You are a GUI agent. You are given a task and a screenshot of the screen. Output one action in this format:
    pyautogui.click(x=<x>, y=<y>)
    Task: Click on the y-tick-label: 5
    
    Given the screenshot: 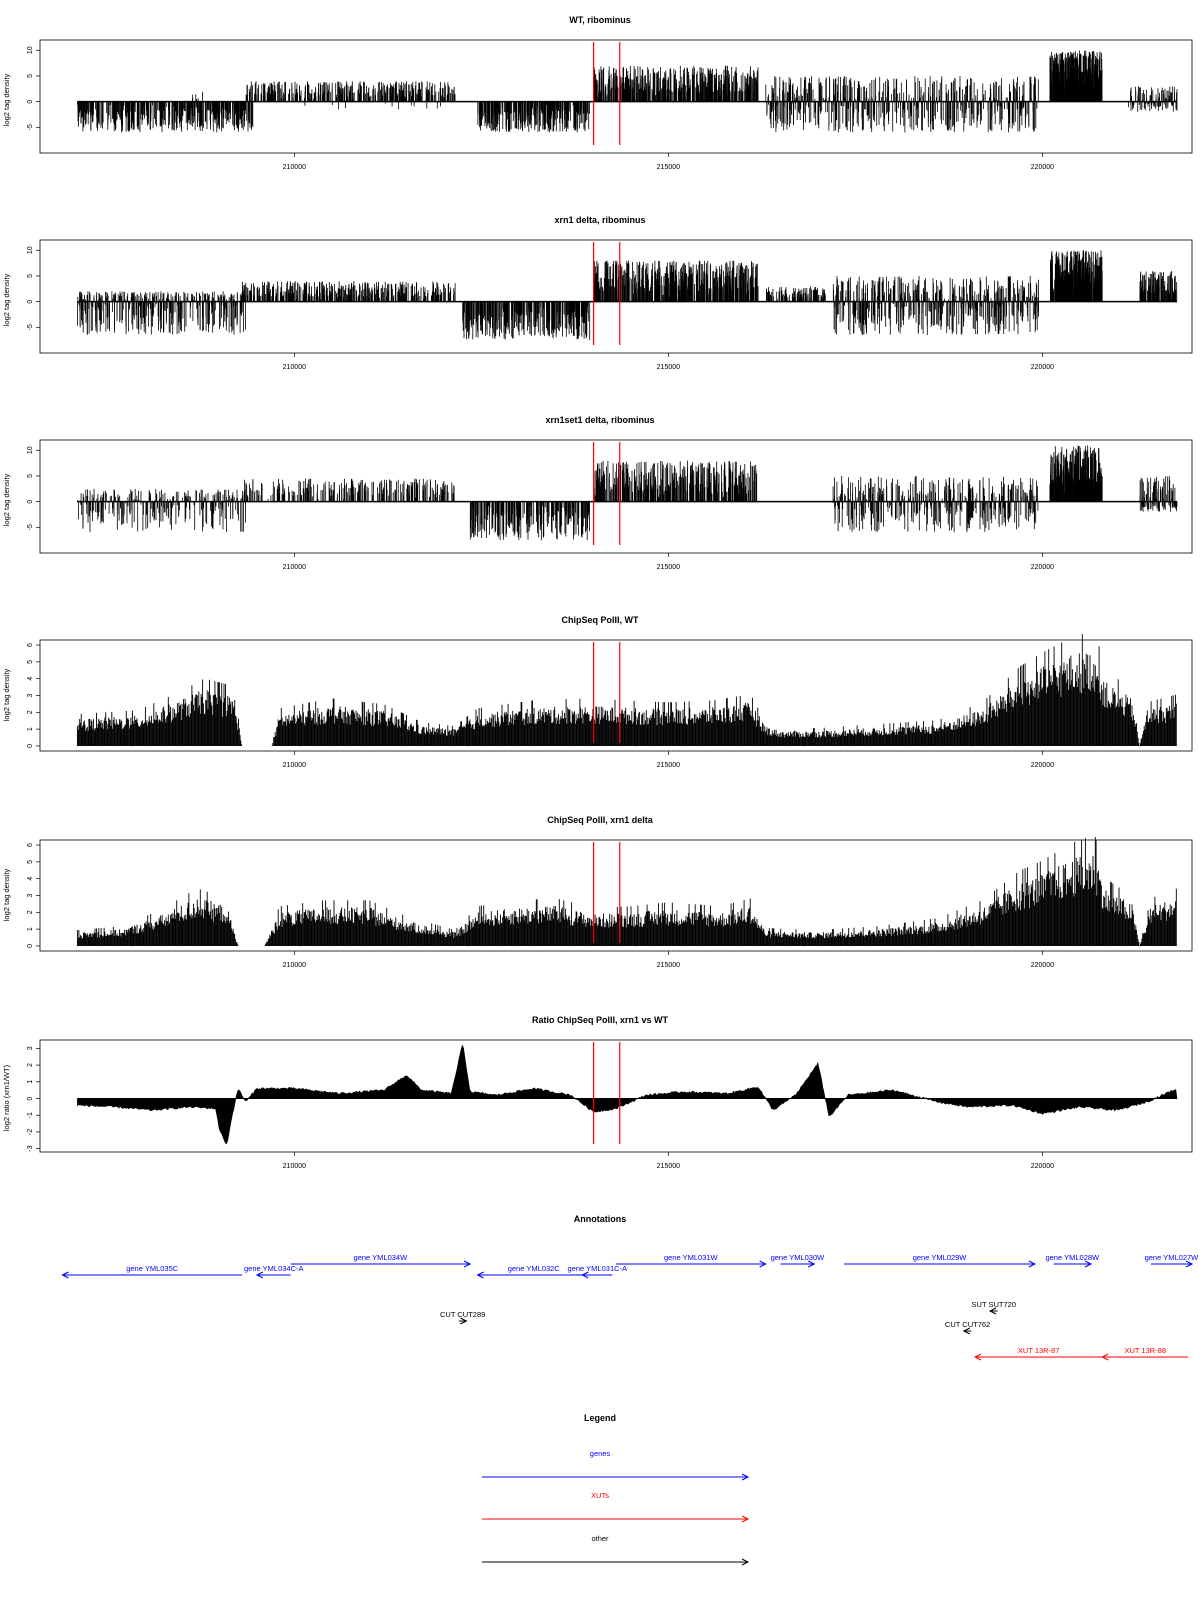 What is the action you would take?
    pyautogui.click(x=30, y=76)
    